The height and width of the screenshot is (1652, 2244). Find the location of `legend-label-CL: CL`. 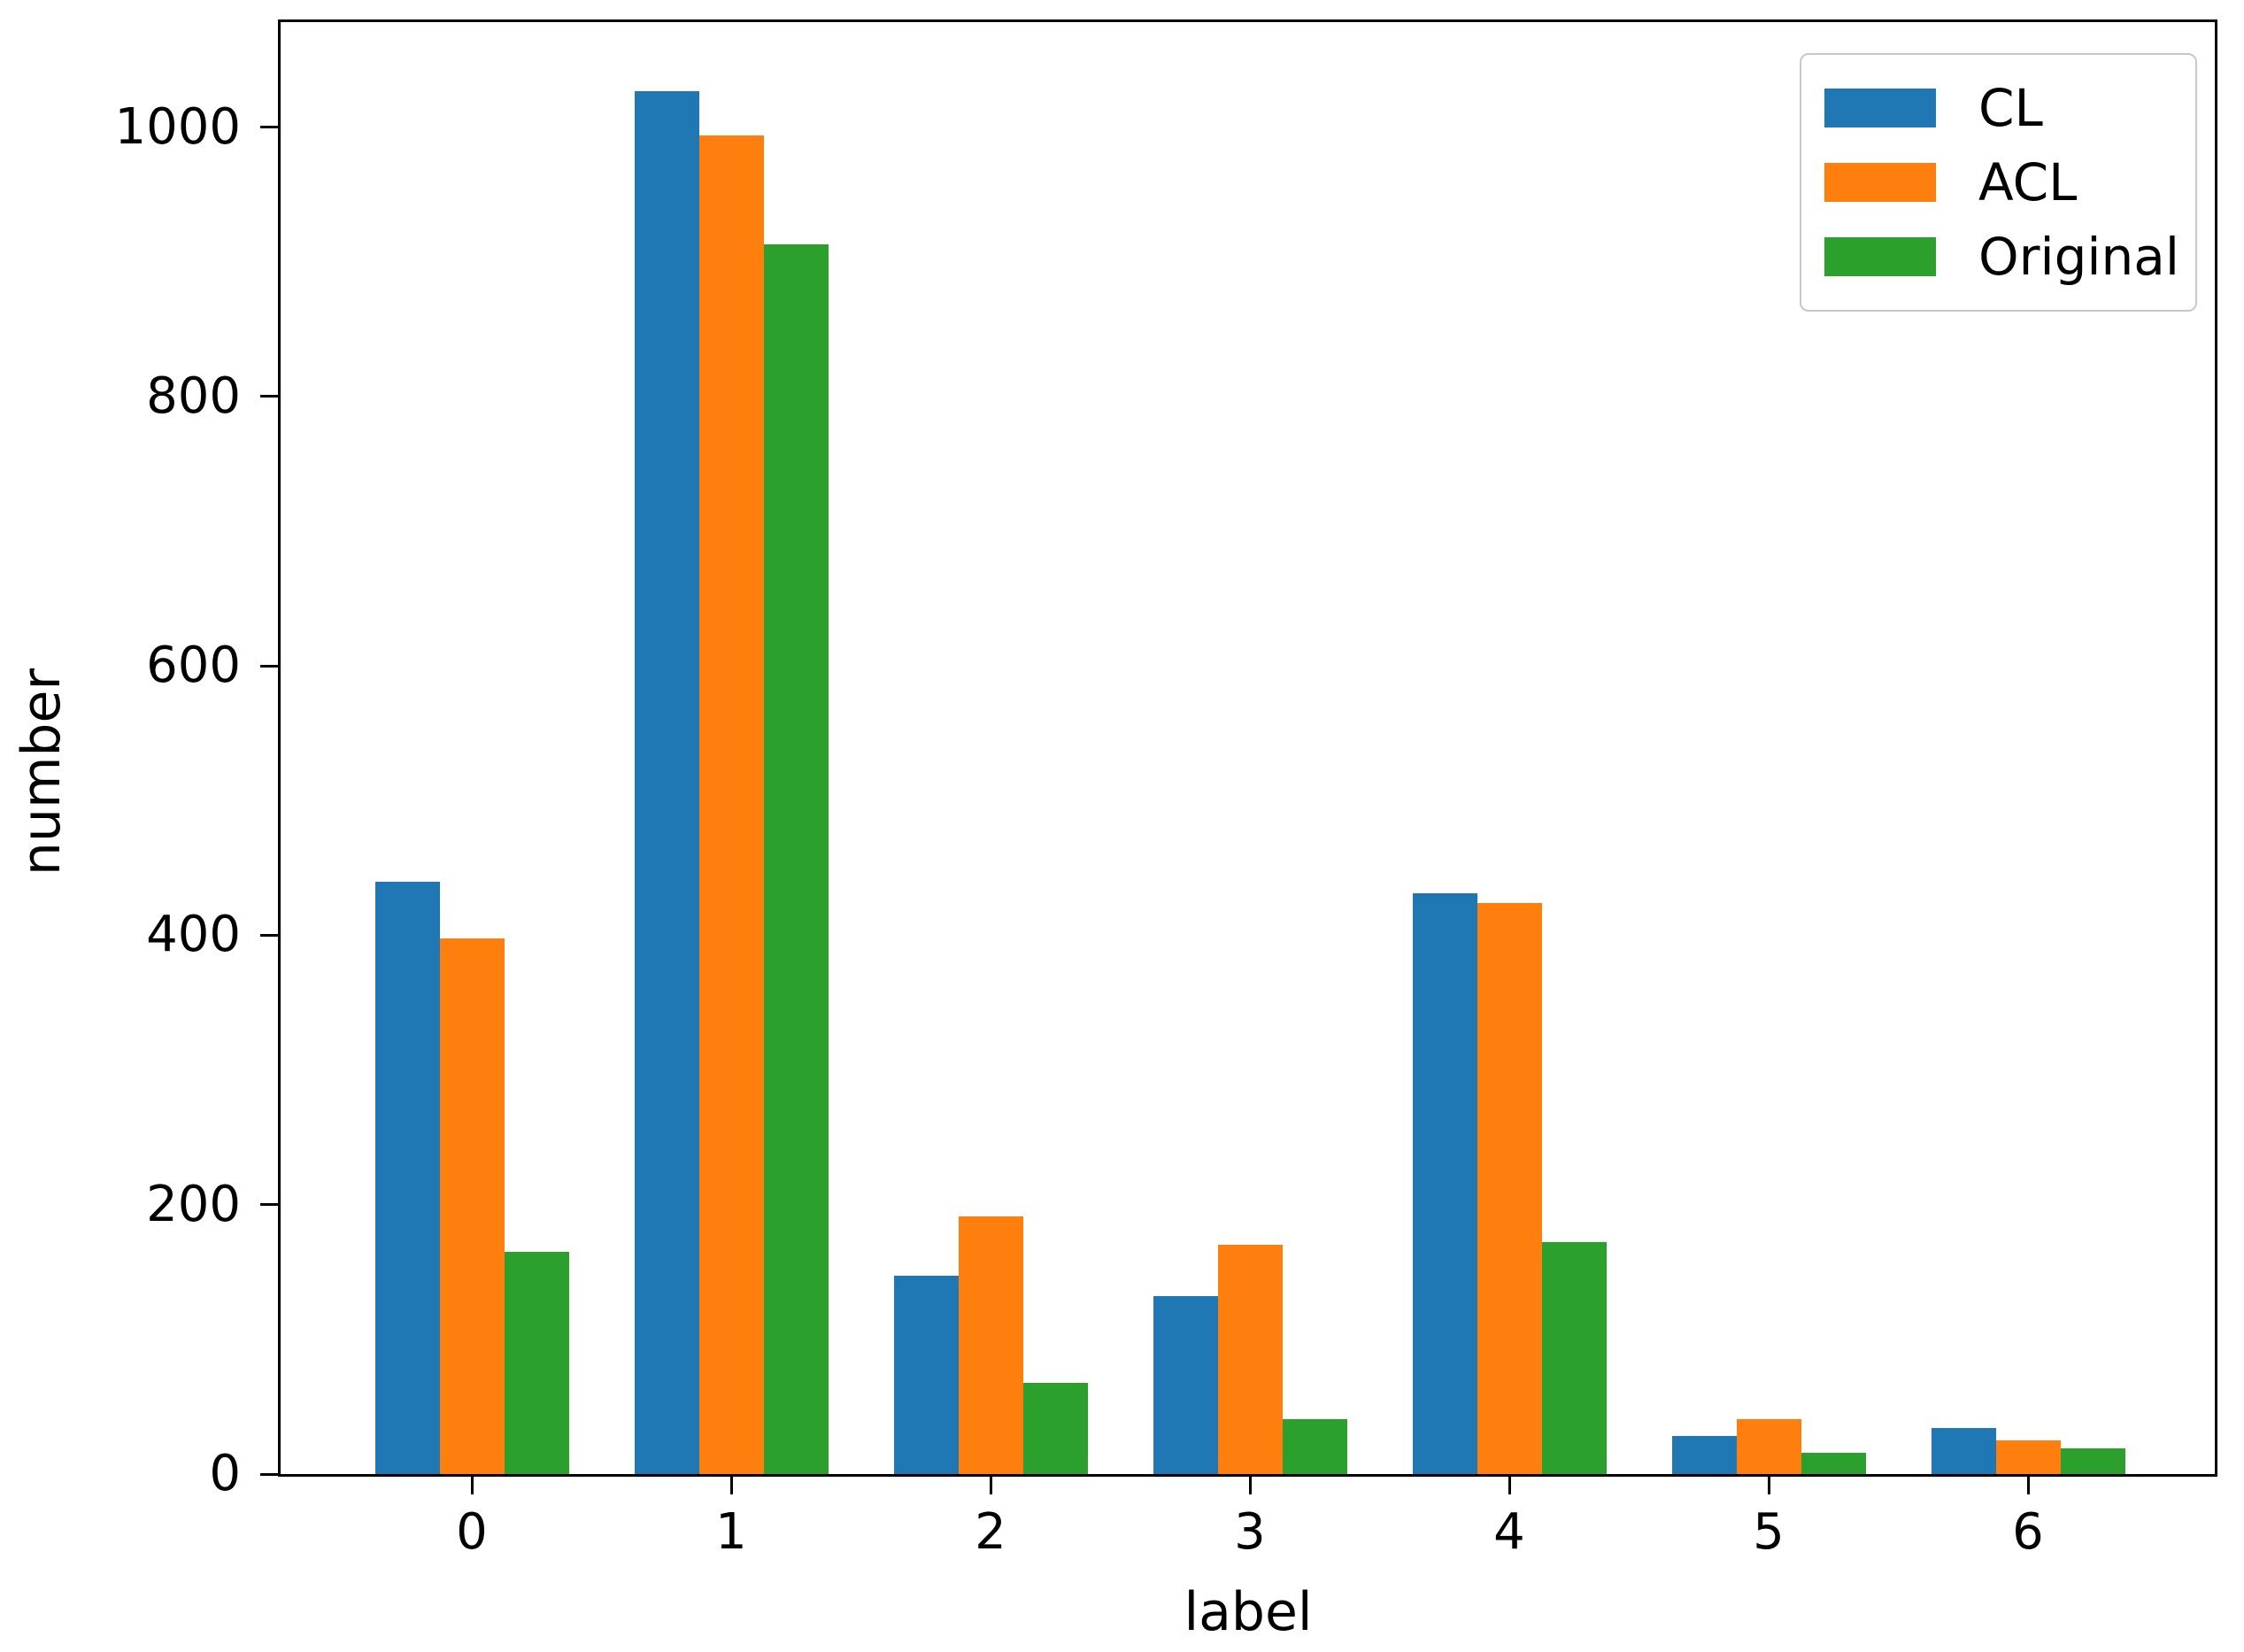

legend-label-CL: CL is located at coordinates (2010, 108).